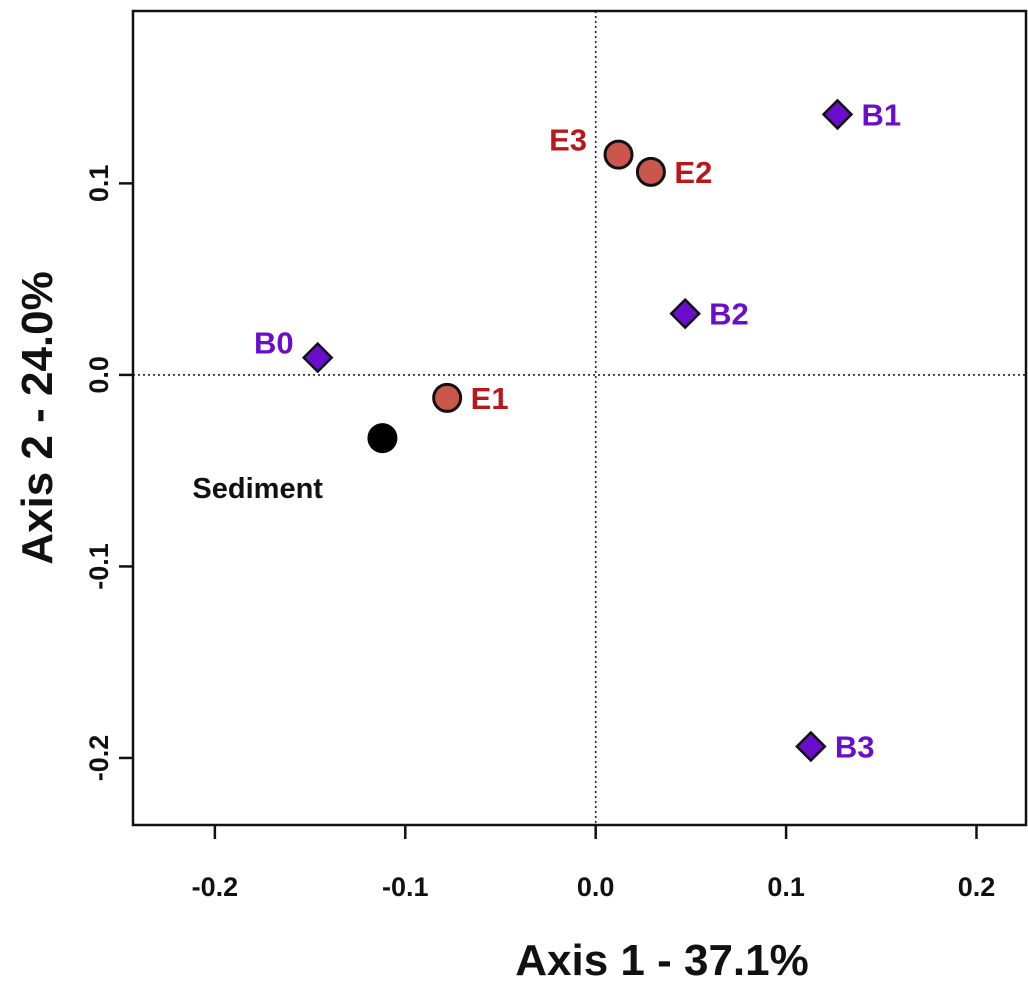 Image resolution: width=1028 pixels, height=987 pixels. Describe the element at coordinates (685, 313) in the screenshot. I see `point-b2` at that location.